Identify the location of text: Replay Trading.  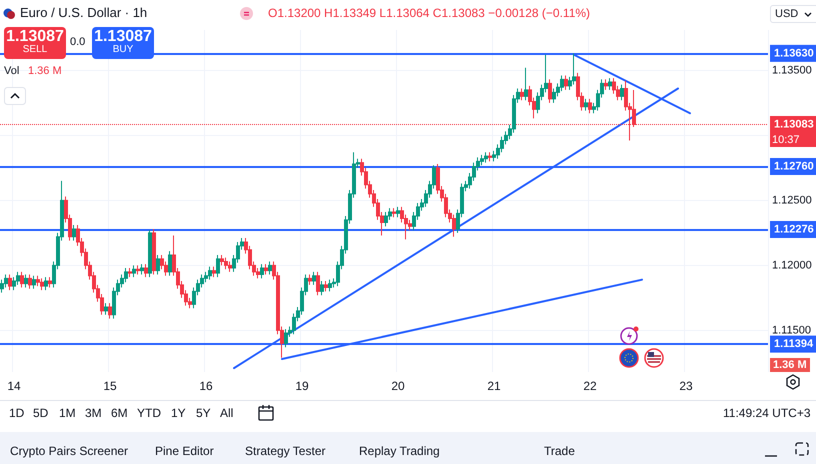
(399, 451).